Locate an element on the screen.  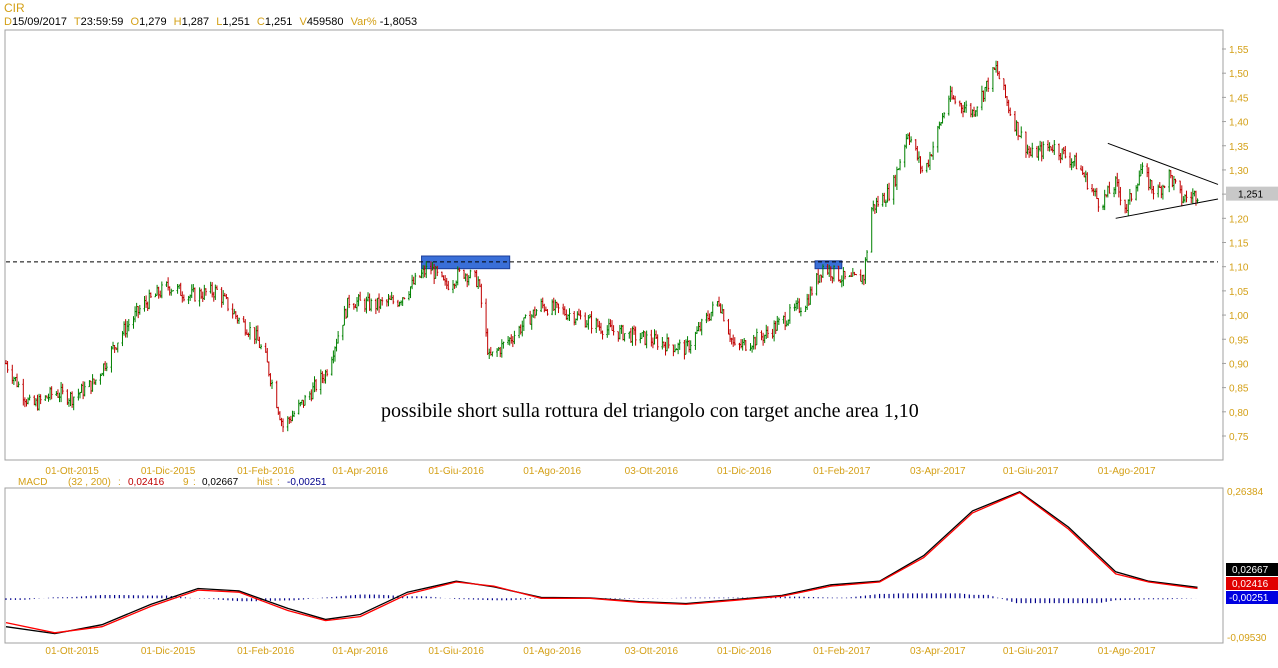
hist-tag: -0,00251 is located at coordinates (1249, 598).